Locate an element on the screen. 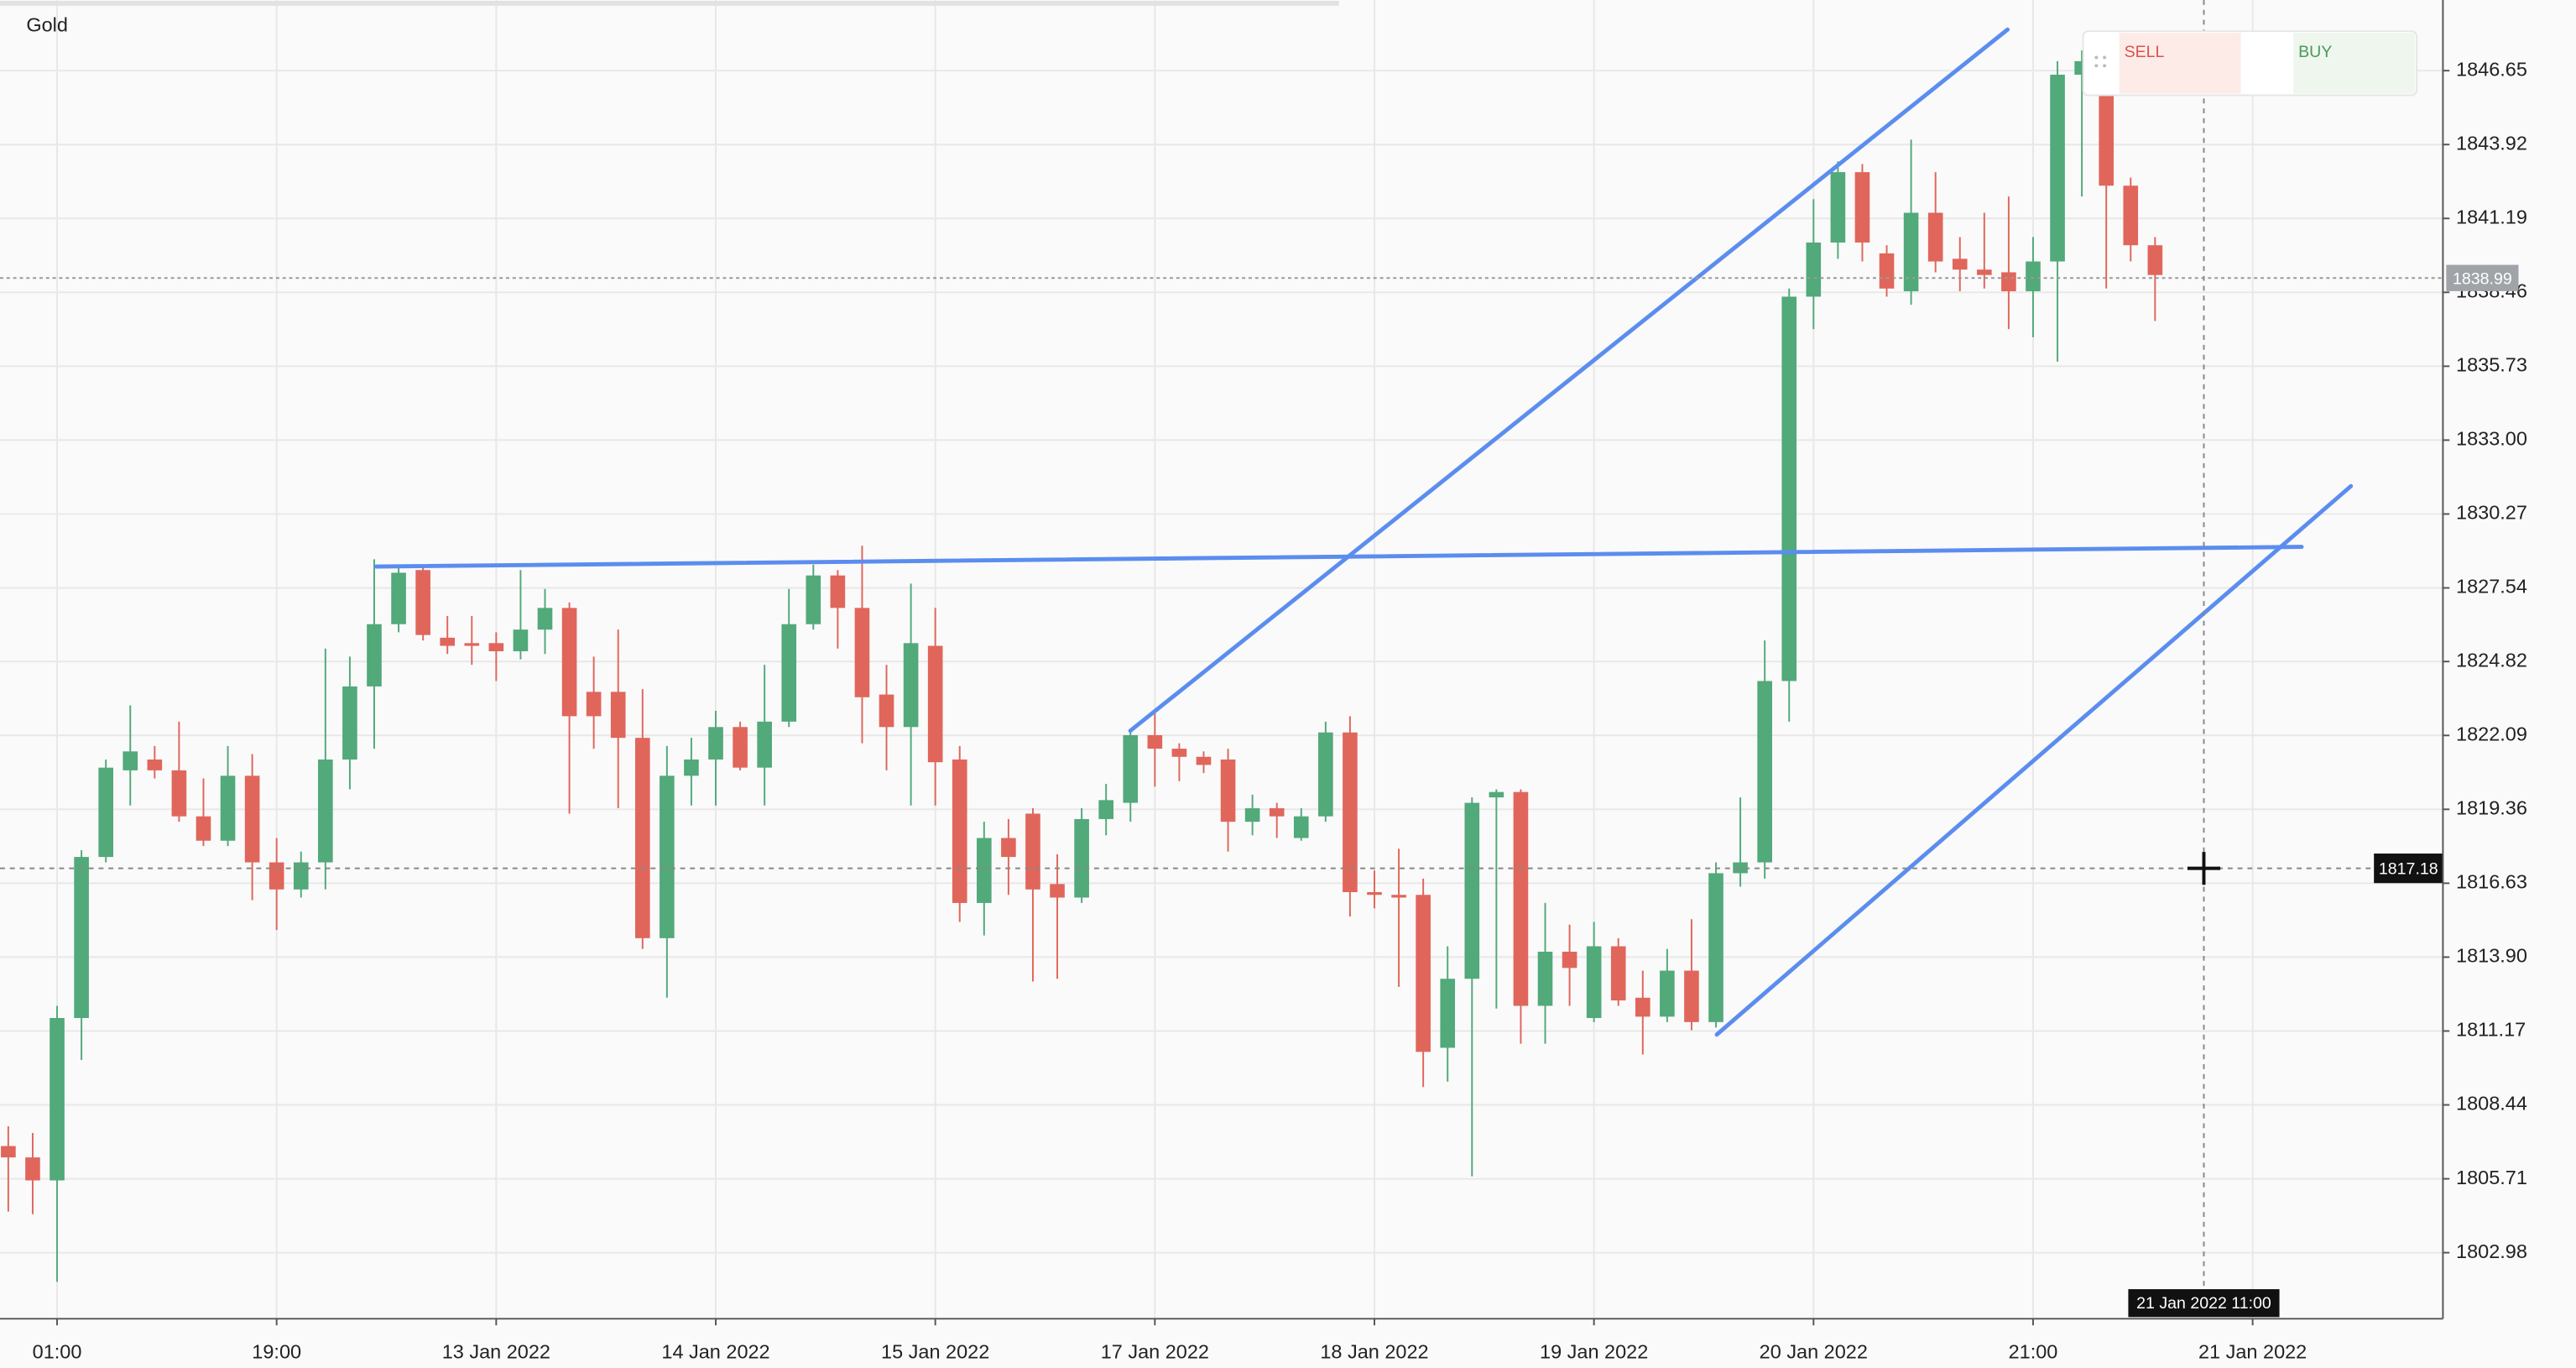 This screenshot has width=2576, height=1368. x-tick-label: 20 Jan 2022 is located at coordinates (1814, 1352).